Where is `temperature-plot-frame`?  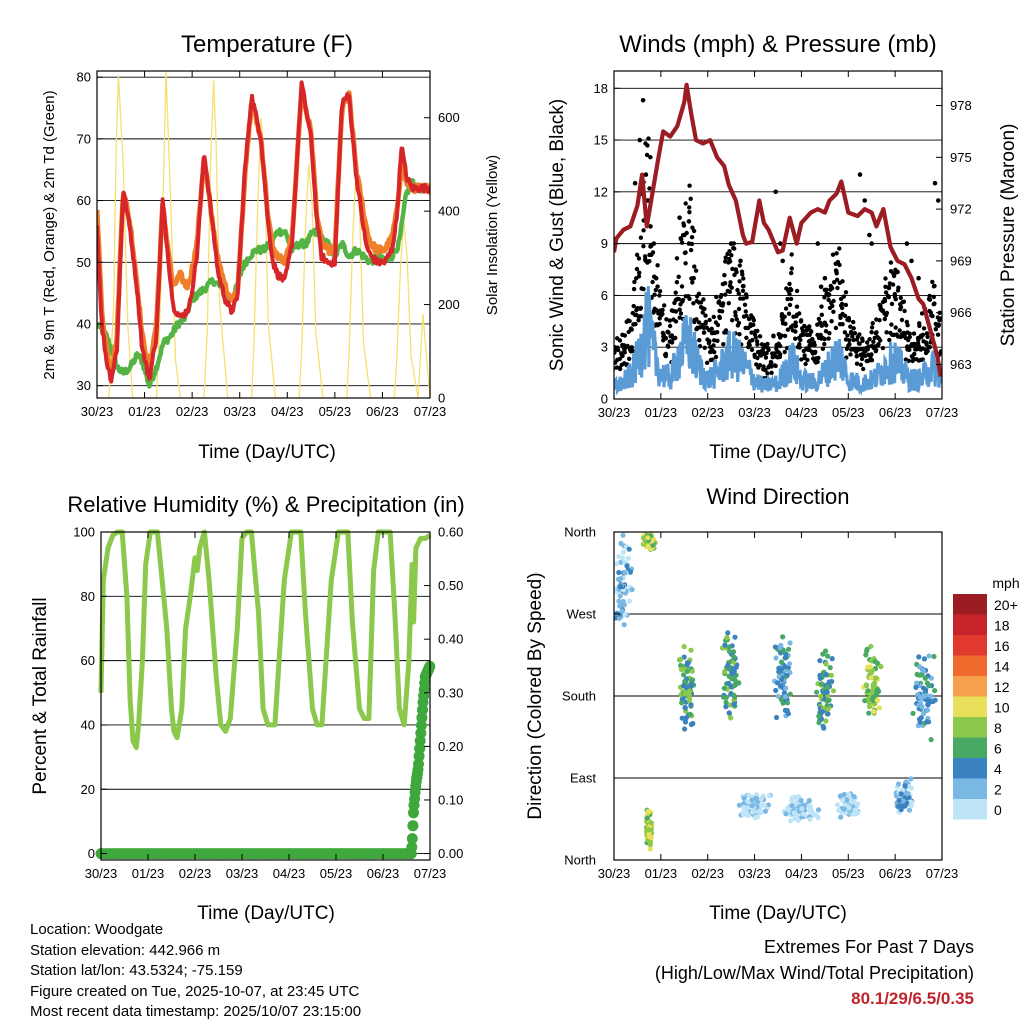
temperature-plot-frame is located at coordinates (263, 234).